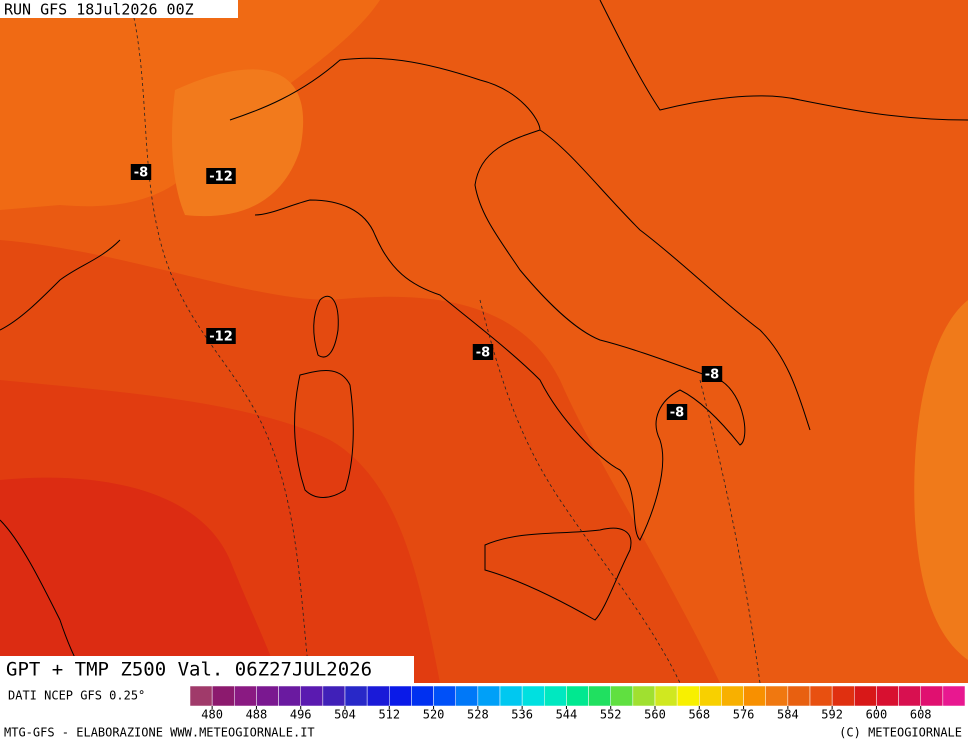 The height and width of the screenshot is (745, 968). Describe the element at coordinates (655, 715) in the screenshot. I see `colorbar-tick-label: 560` at that location.